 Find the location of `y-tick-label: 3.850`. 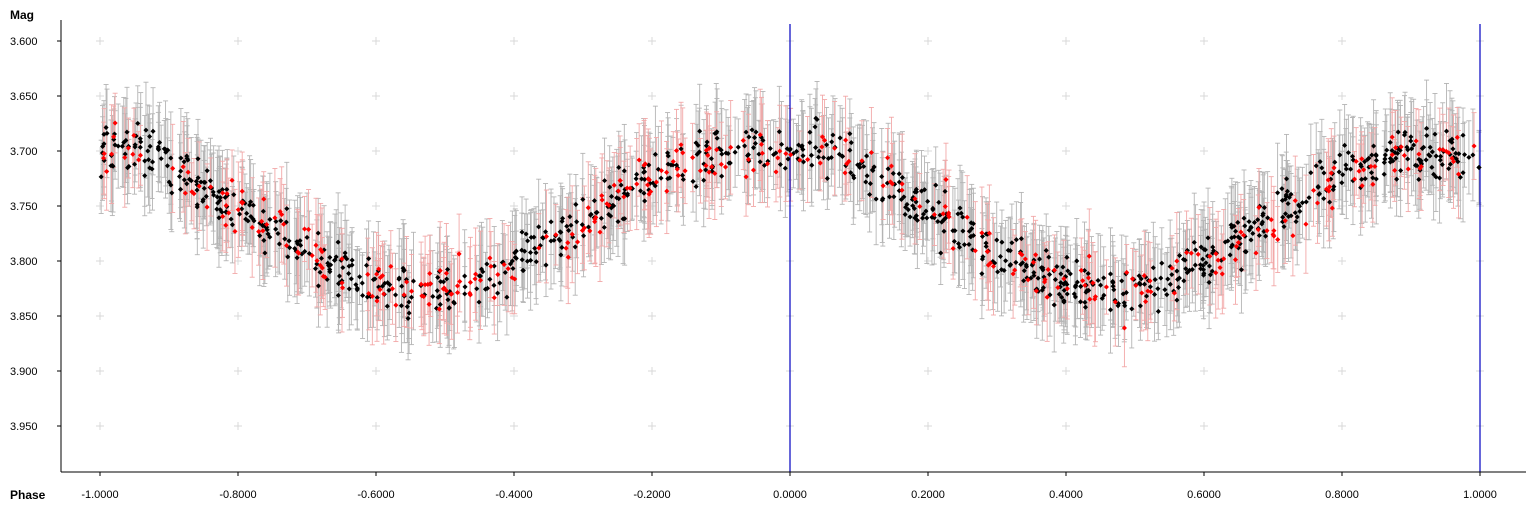

y-tick-label: 3.850 is located at coordinates (24, 317).